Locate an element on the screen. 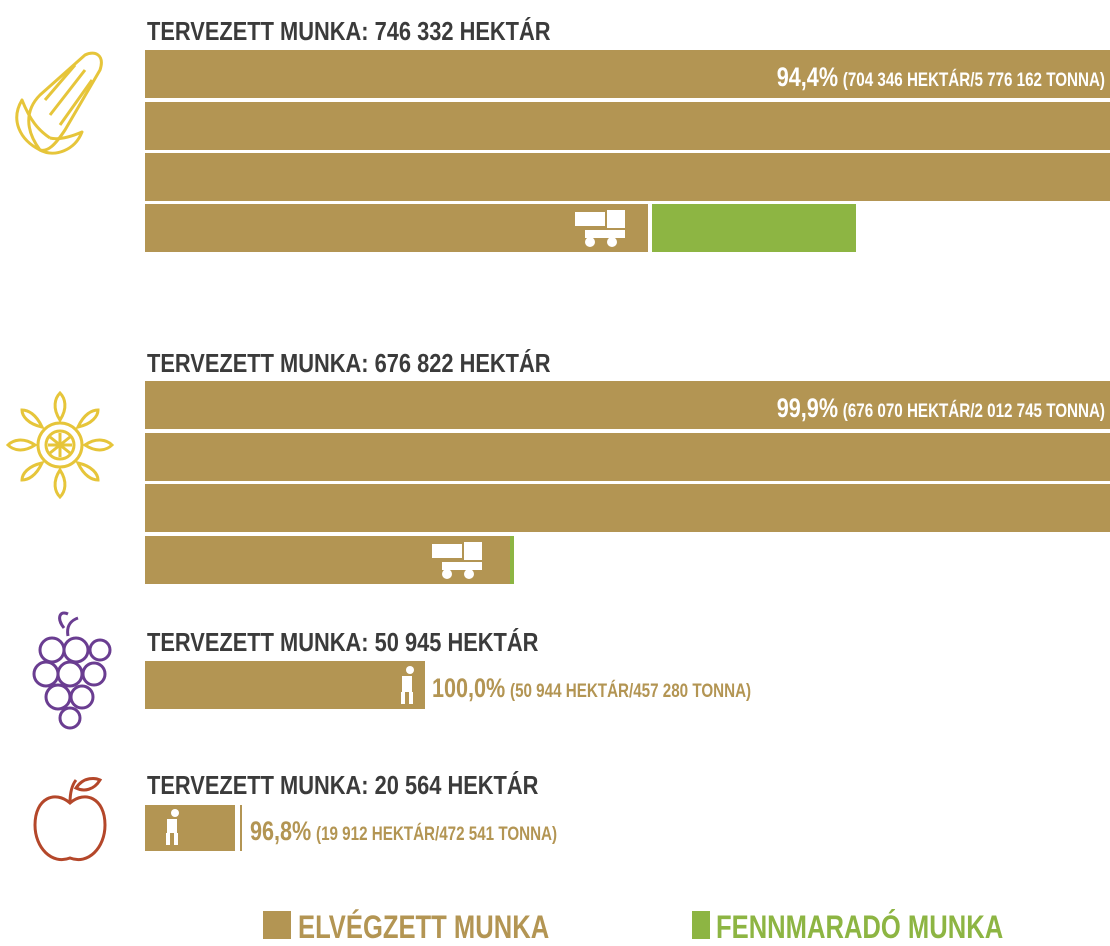  section-title: TERVEZETT MUNKA: 20 564 HEKTÁR is located at coordinates (342, 785).